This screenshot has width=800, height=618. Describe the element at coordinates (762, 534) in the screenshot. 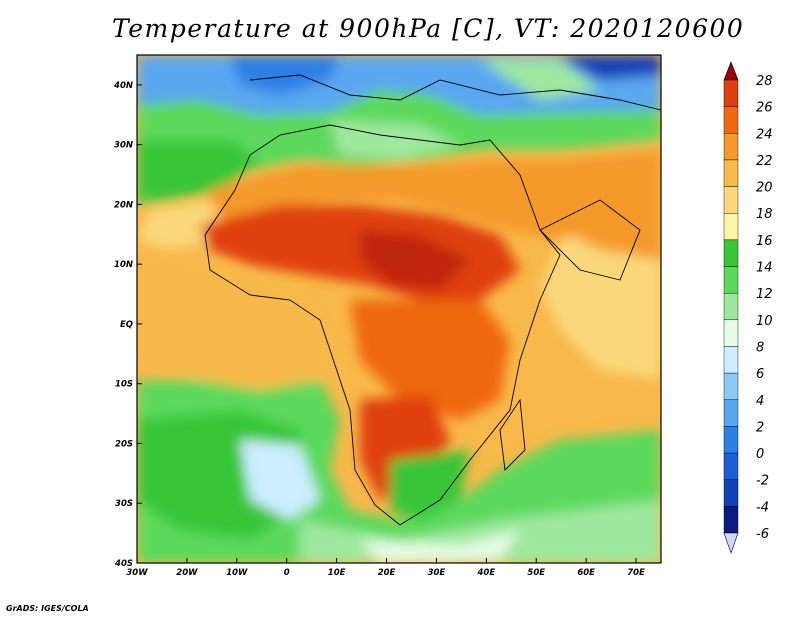

I see `colorbar-label: -6` at that location.